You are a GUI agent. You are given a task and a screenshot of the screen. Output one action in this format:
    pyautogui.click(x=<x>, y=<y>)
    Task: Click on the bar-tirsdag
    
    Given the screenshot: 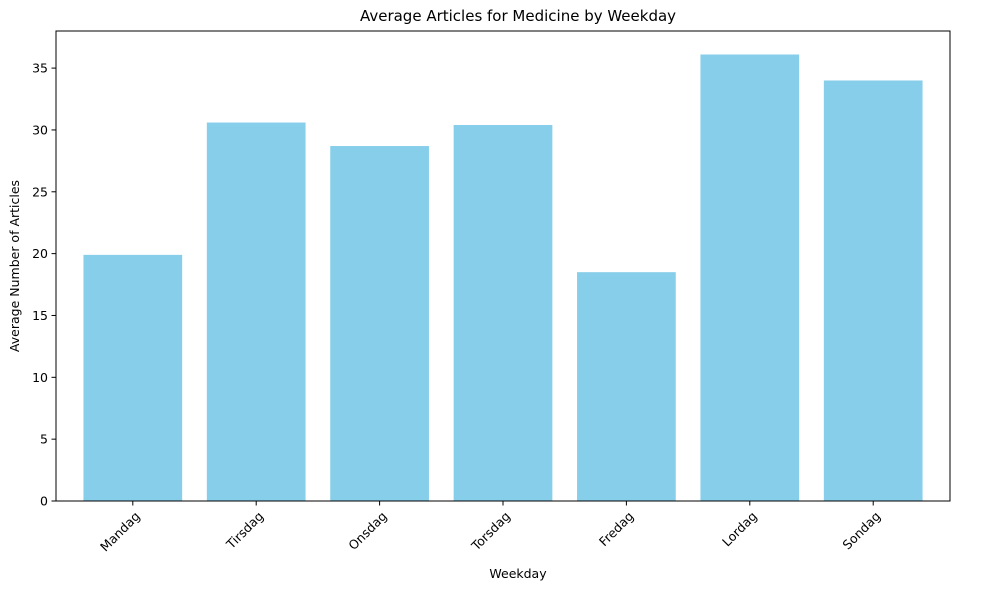 What is the action you would take?
    pyautogui.click(x=256, y=311)
    